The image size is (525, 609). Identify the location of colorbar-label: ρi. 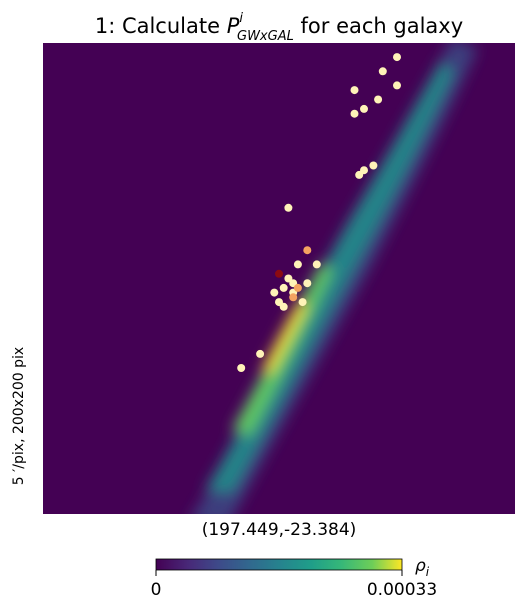
(422, 567).